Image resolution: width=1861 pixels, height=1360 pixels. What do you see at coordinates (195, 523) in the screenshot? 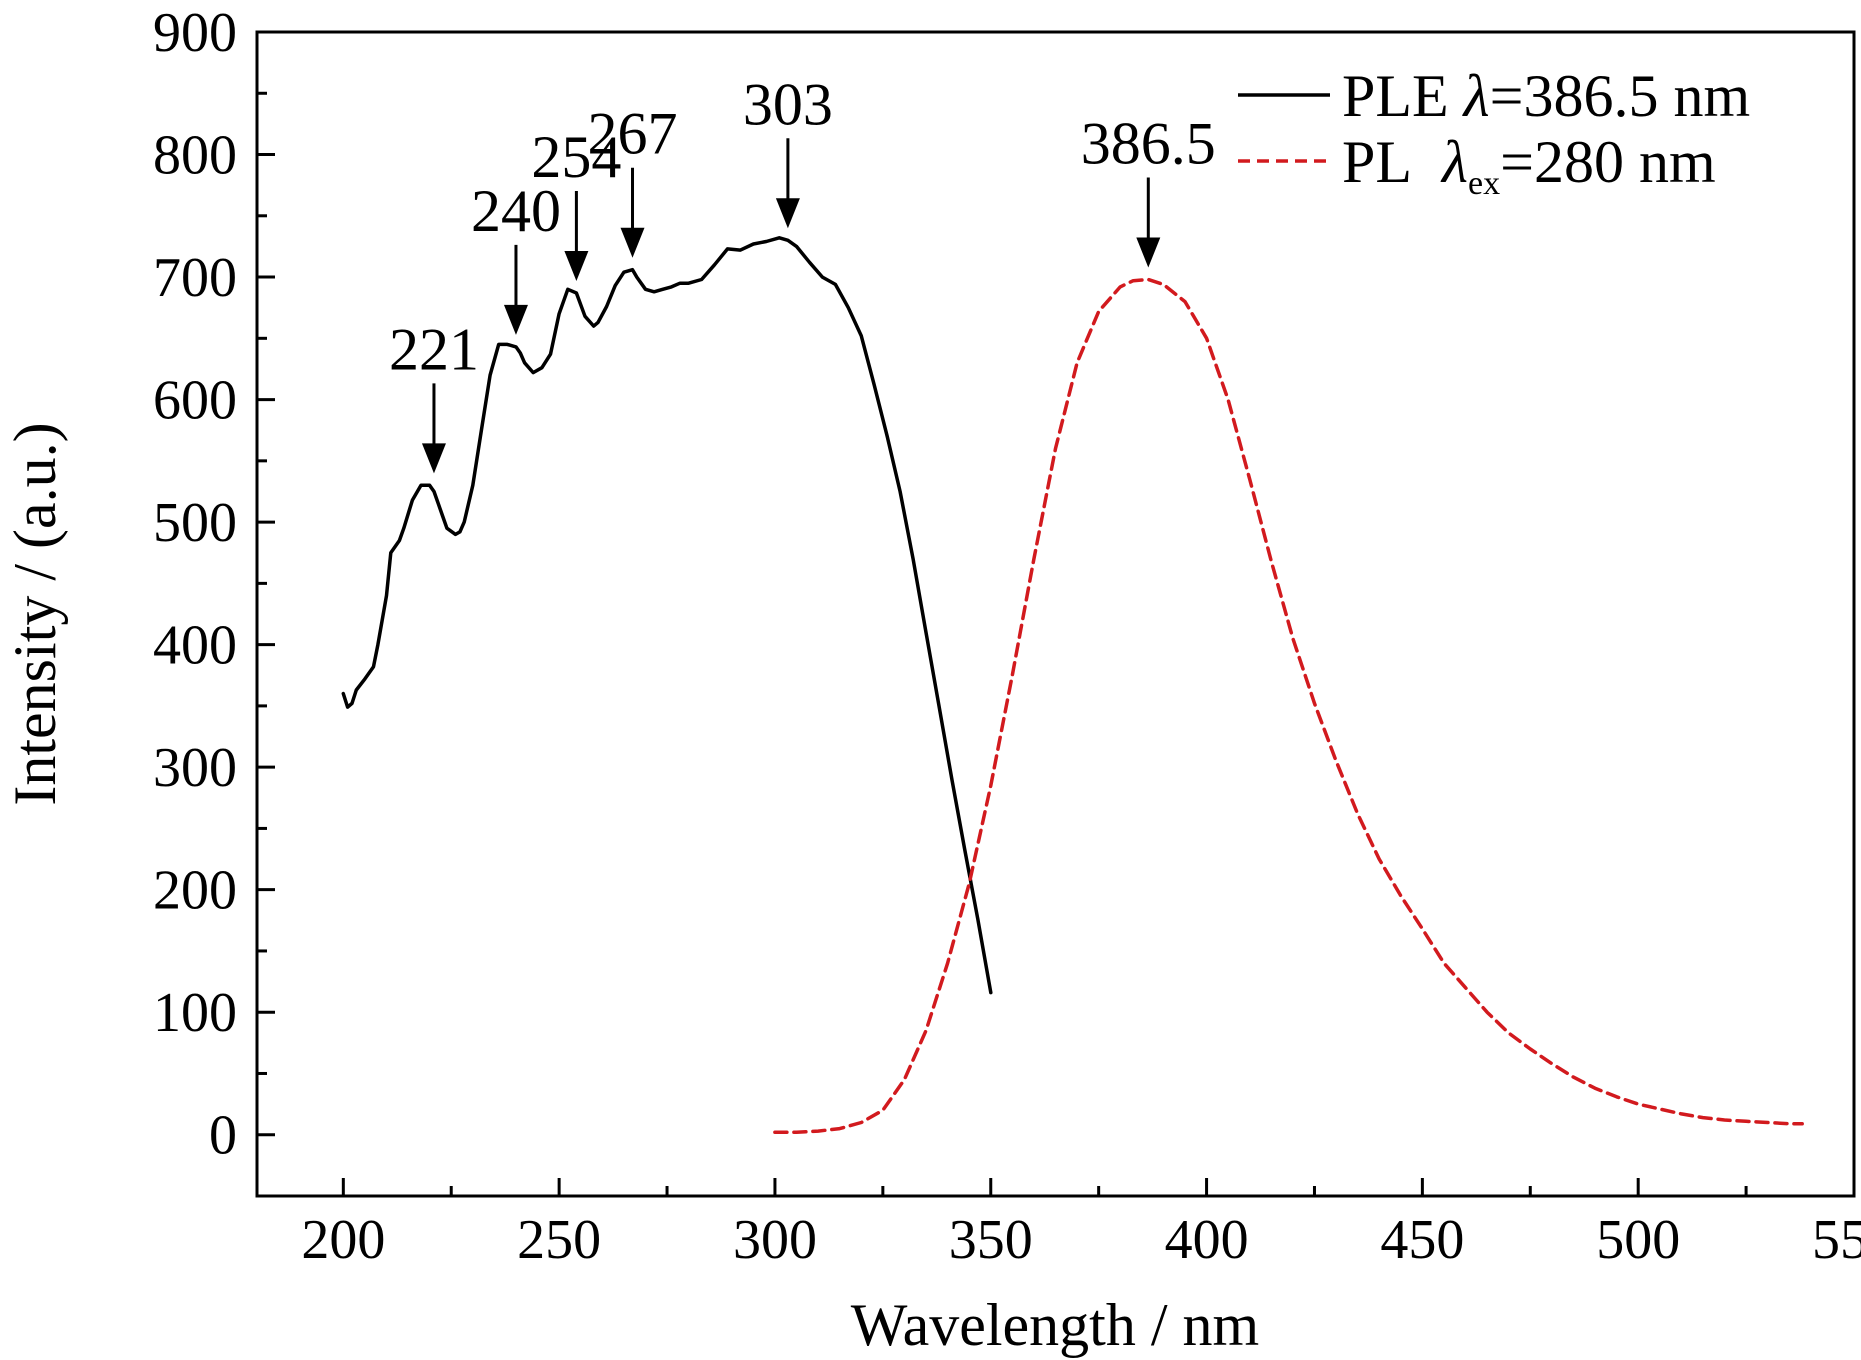
I see `y-tick-label: 500` at bounding box center [195, 523].